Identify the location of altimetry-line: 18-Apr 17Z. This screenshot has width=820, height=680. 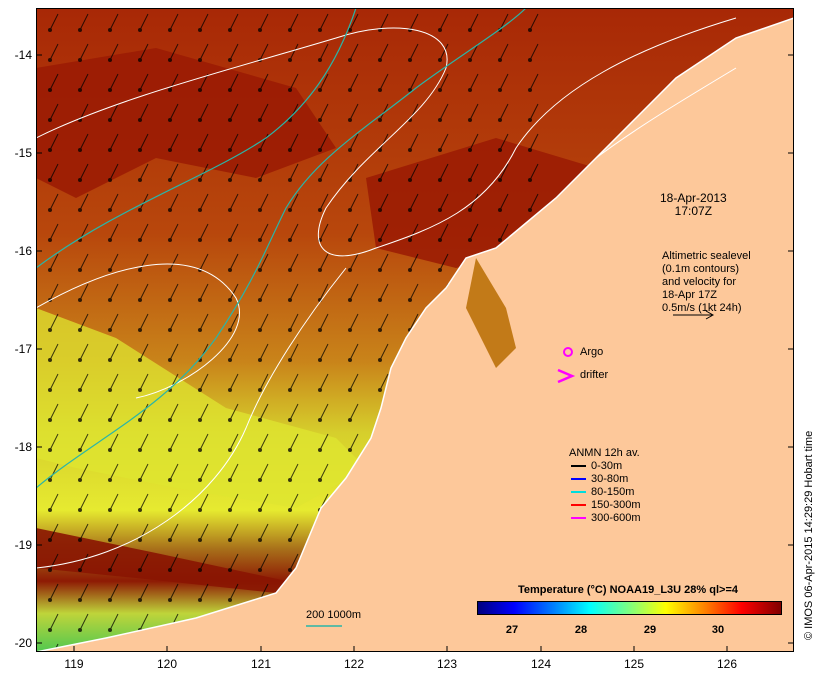
(690, 295).